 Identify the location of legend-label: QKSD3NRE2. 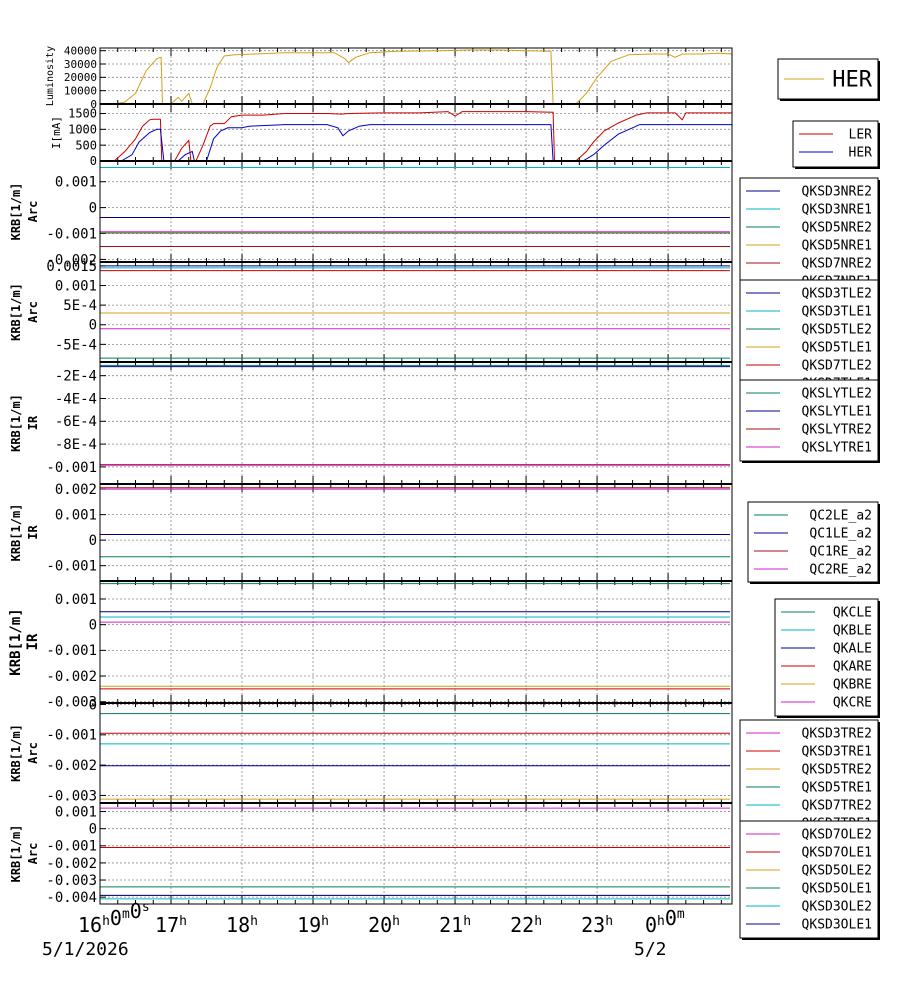
(837, 192).